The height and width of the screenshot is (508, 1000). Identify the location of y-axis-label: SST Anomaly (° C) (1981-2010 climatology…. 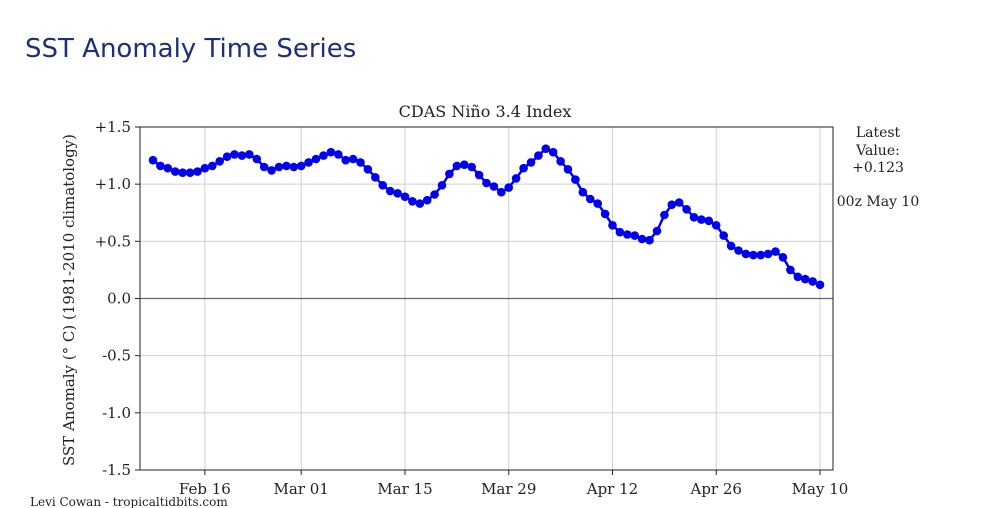
(69, 300).